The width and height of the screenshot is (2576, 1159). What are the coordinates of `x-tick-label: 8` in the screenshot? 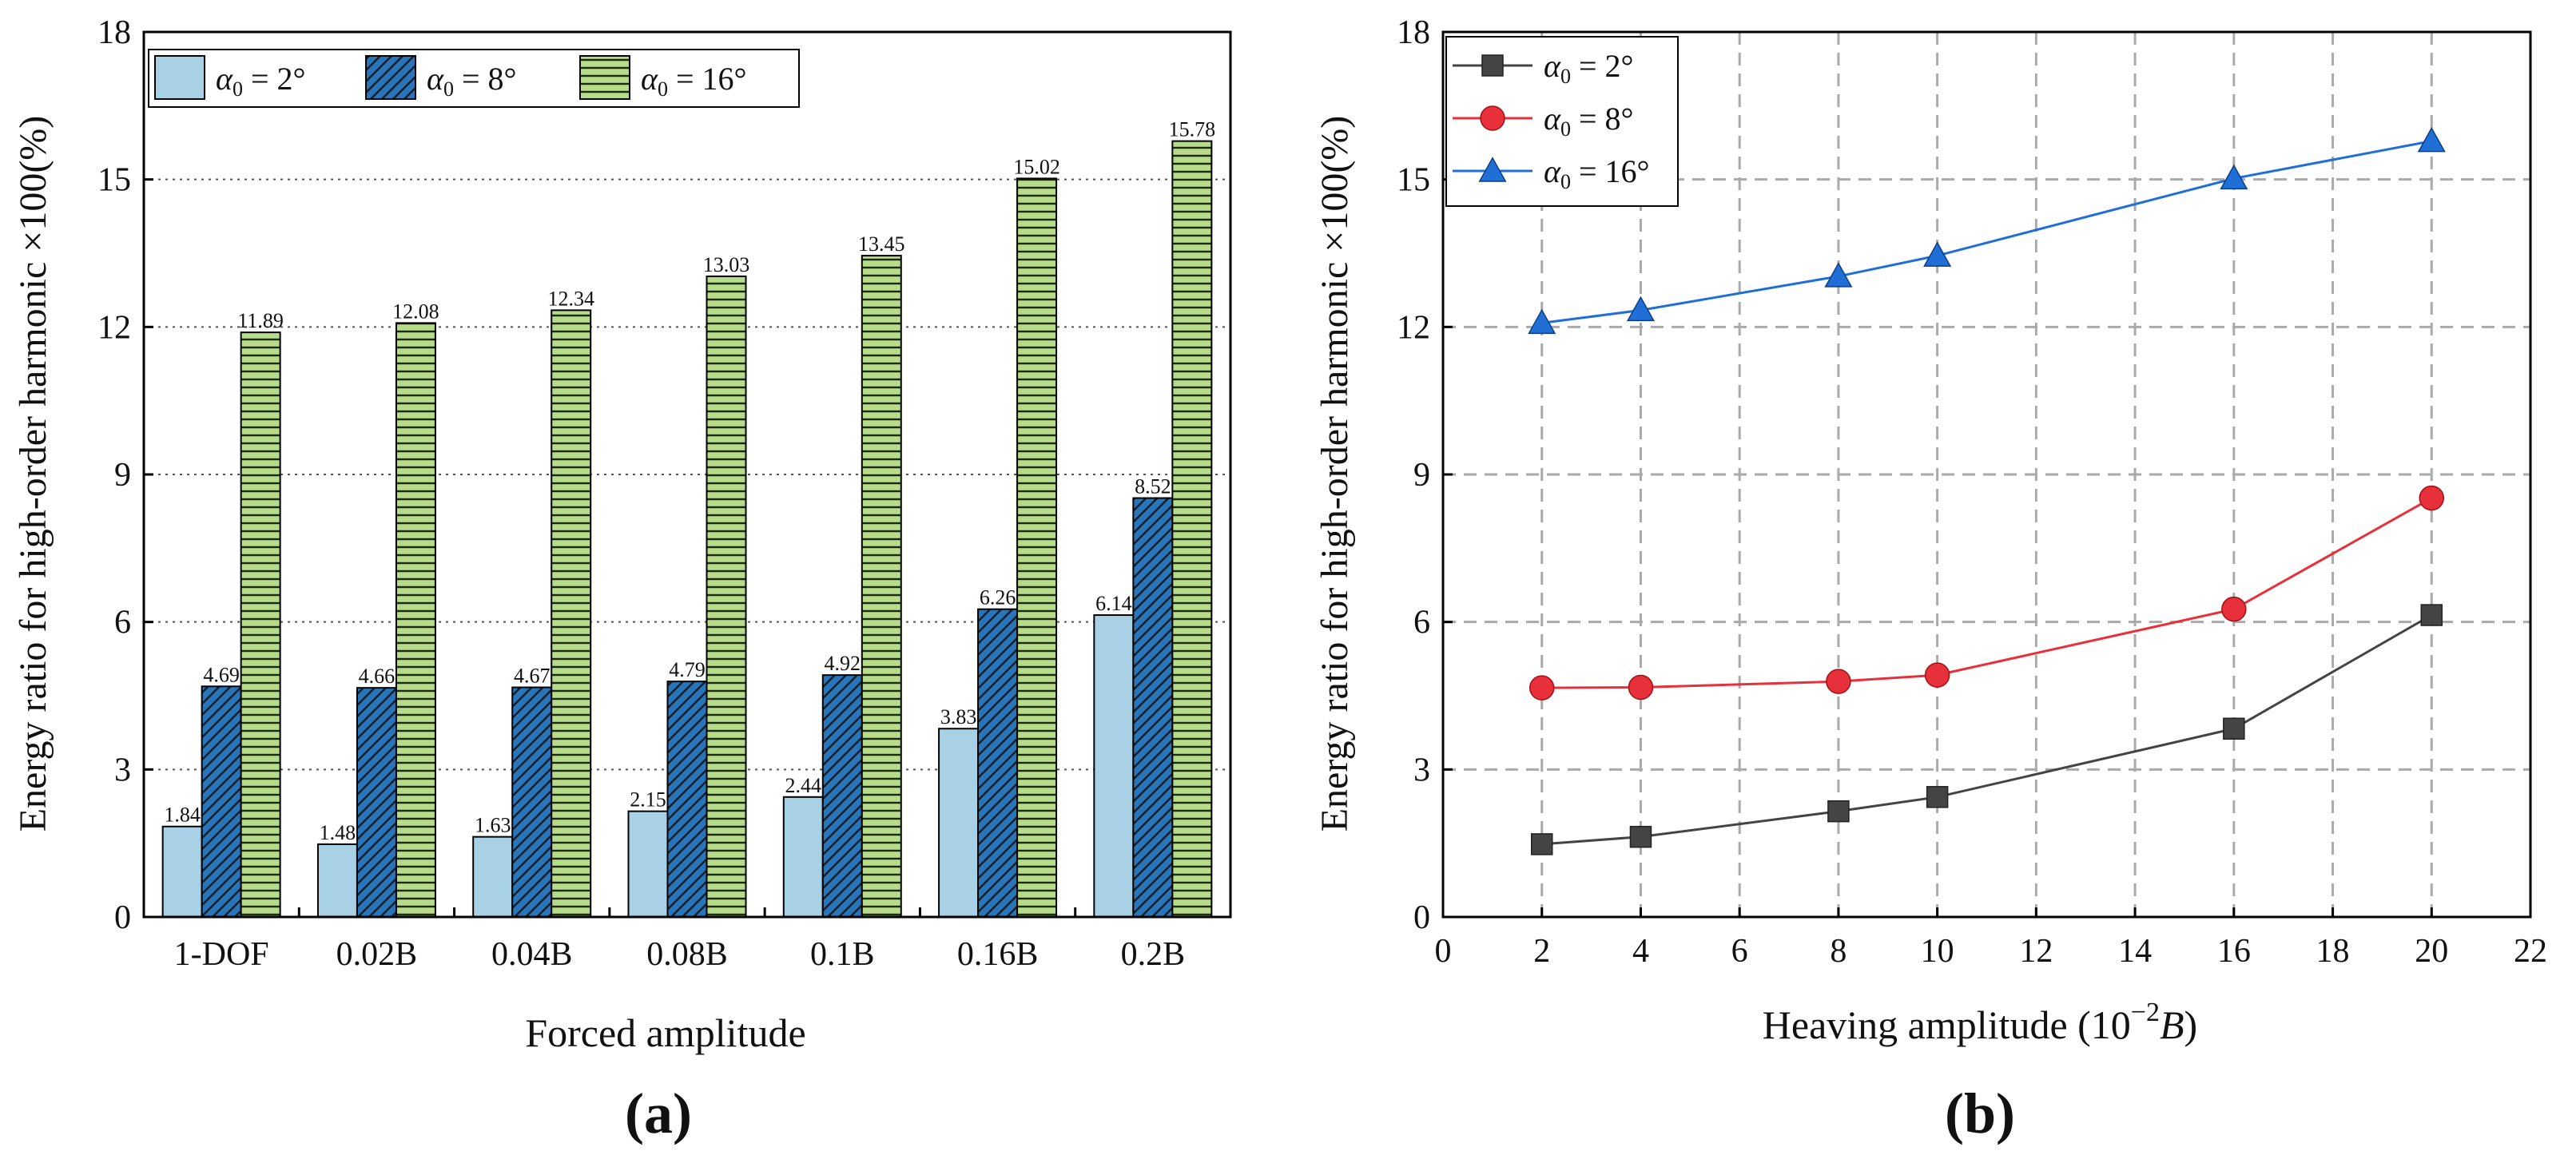 It's located at (1838, 951).